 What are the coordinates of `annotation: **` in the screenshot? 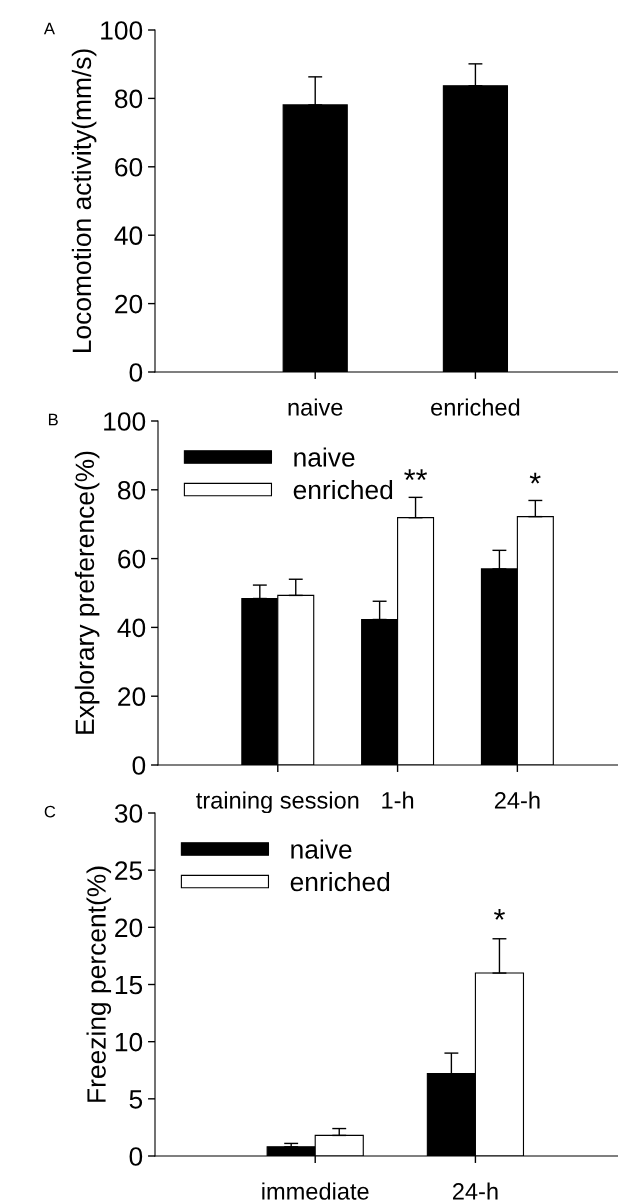 It's located at (416, 475).